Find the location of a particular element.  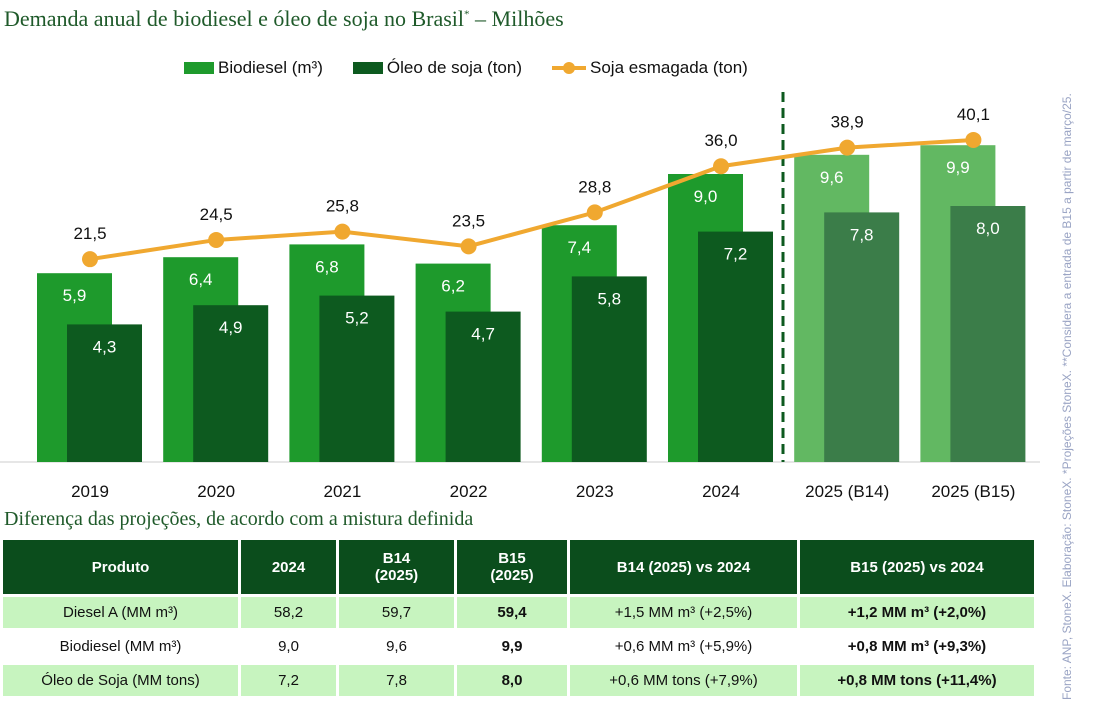

bar-label: 9,9 is located at coordinates (958, 167).